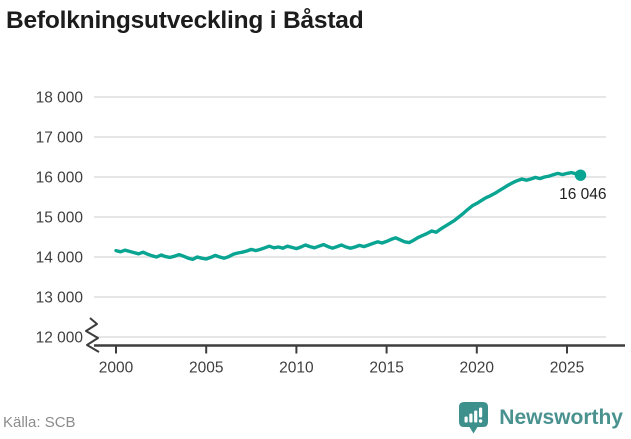 The height and width of the screenshot is (439, 631). I want to click on logo-exclamation-dot, so click(481, 421).